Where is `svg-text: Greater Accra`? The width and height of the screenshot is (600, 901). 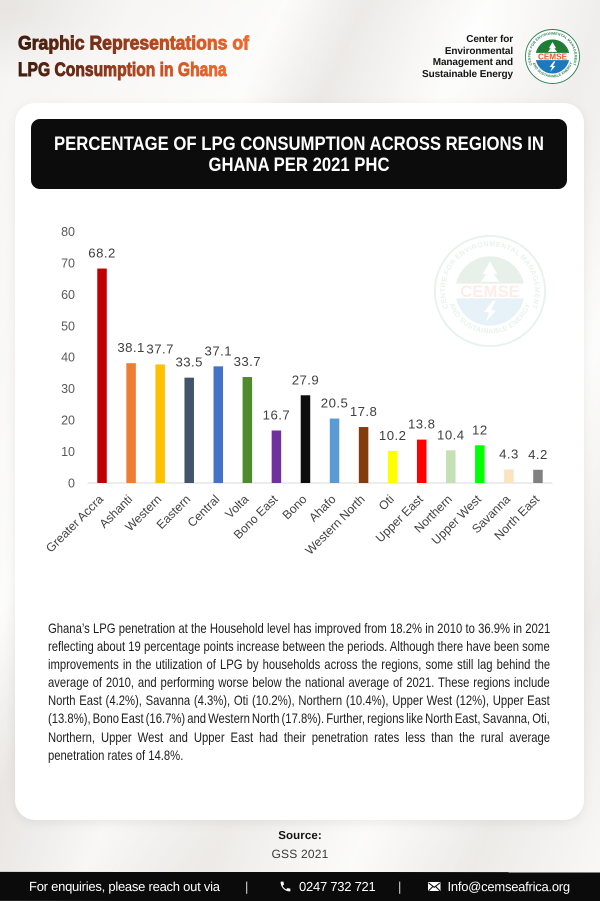
svg-text: Greater Accra is located at coordinates (74, 523).